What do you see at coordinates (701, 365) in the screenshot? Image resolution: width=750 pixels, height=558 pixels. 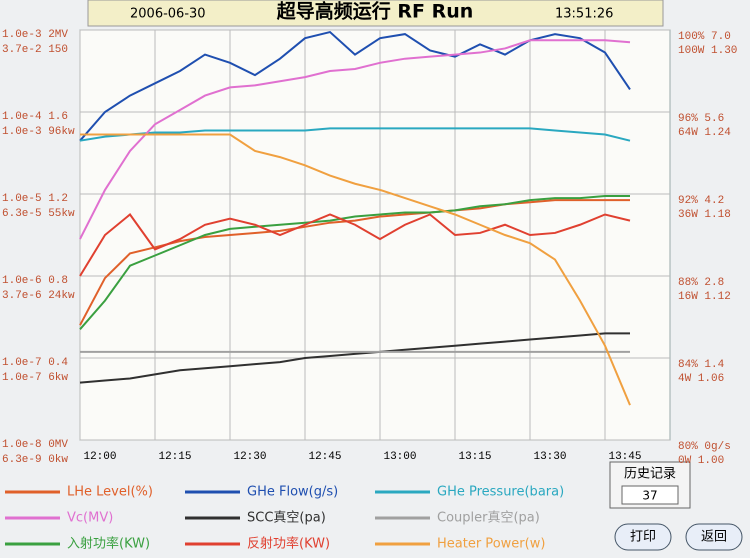 I see `y-tick-label: 84% 1.4` at bounding box center [701, 365].